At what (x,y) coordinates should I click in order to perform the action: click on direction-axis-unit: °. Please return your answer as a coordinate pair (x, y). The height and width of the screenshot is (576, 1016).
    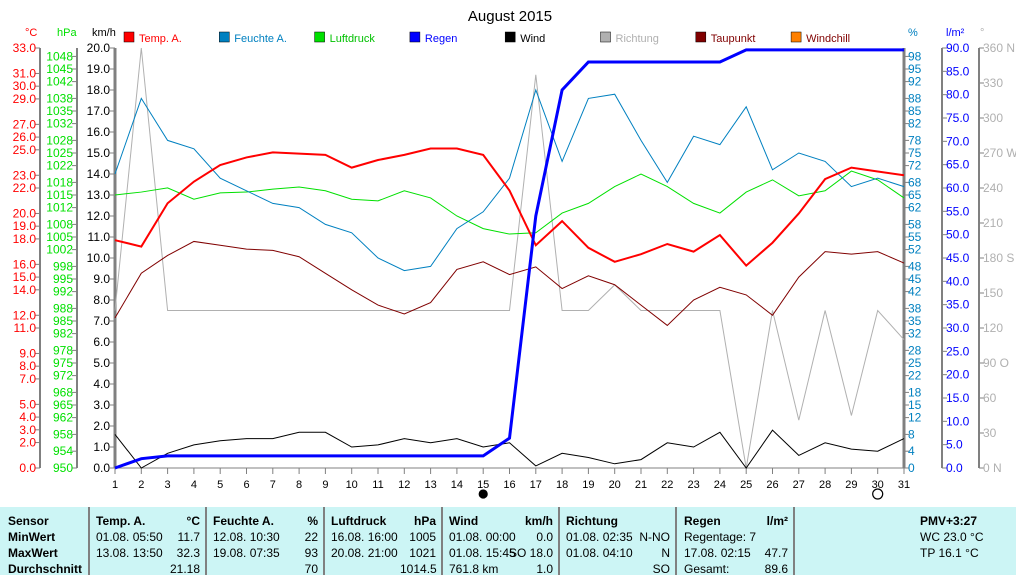
    Looking at the image, I should click on (982, 33).